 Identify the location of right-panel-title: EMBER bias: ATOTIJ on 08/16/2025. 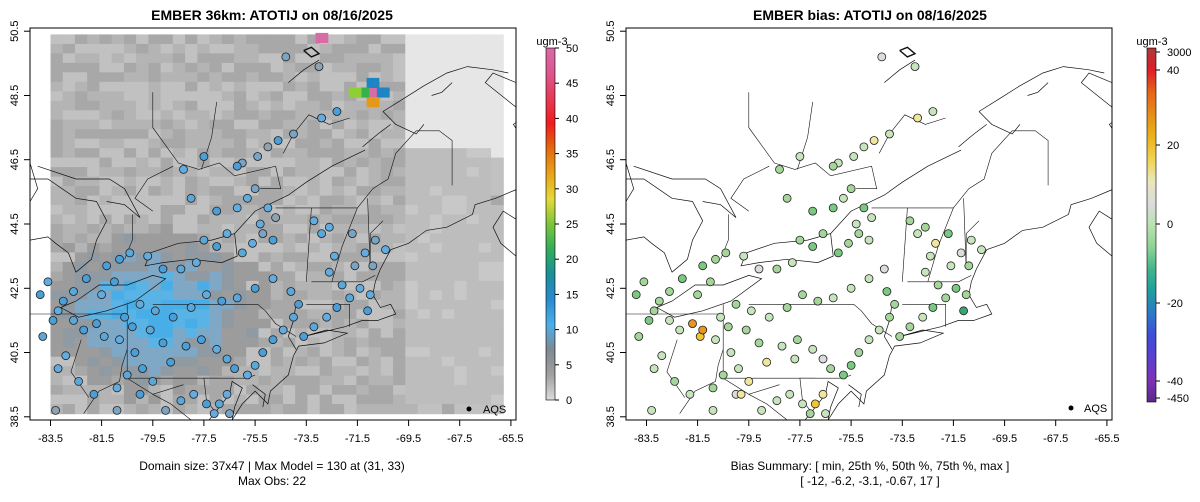
(870, 15).